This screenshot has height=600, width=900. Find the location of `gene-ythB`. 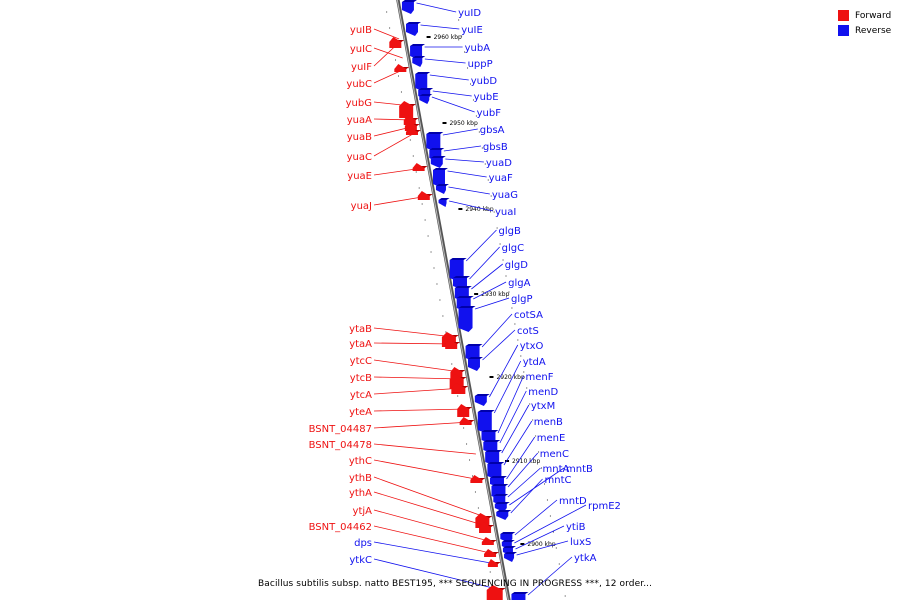

gene-ythB is located at coordinates (482, 515).